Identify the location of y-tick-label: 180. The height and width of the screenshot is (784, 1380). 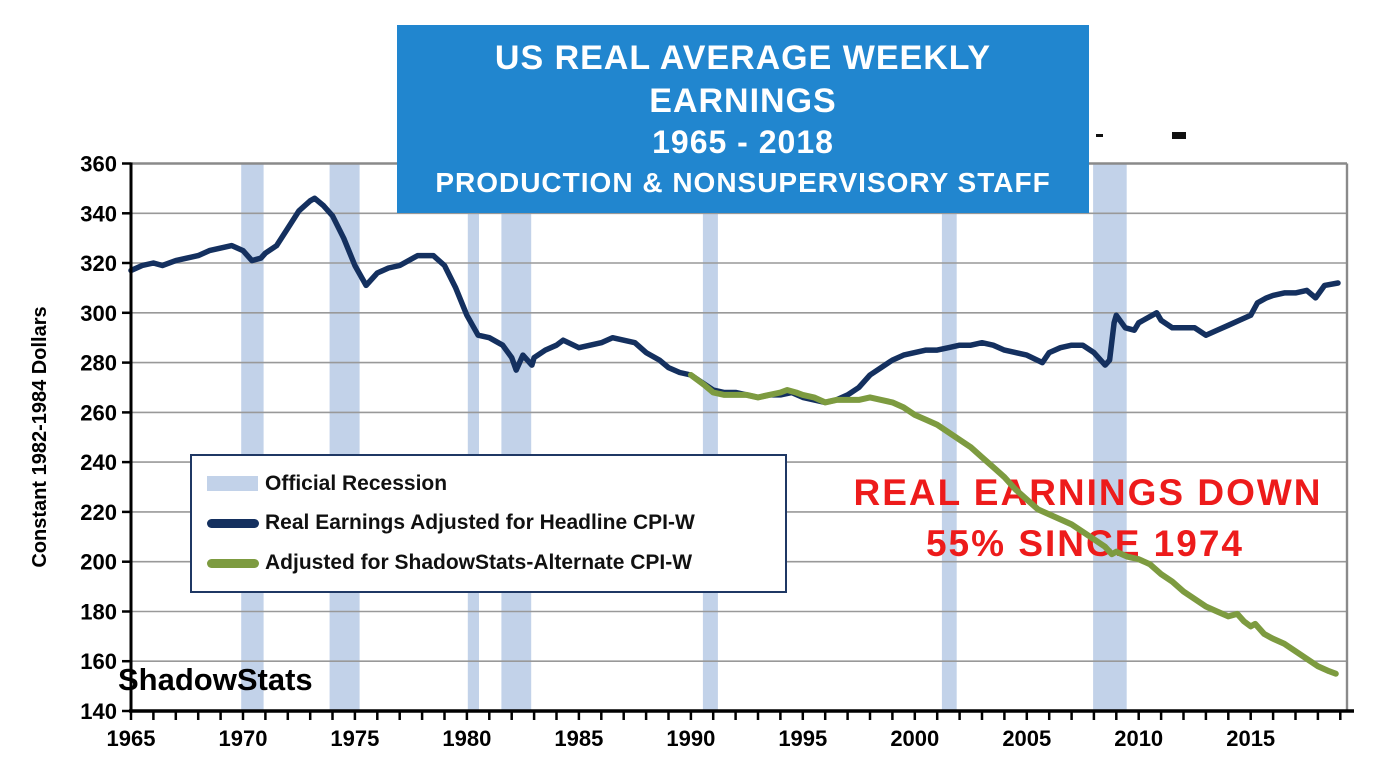
(98, 612).